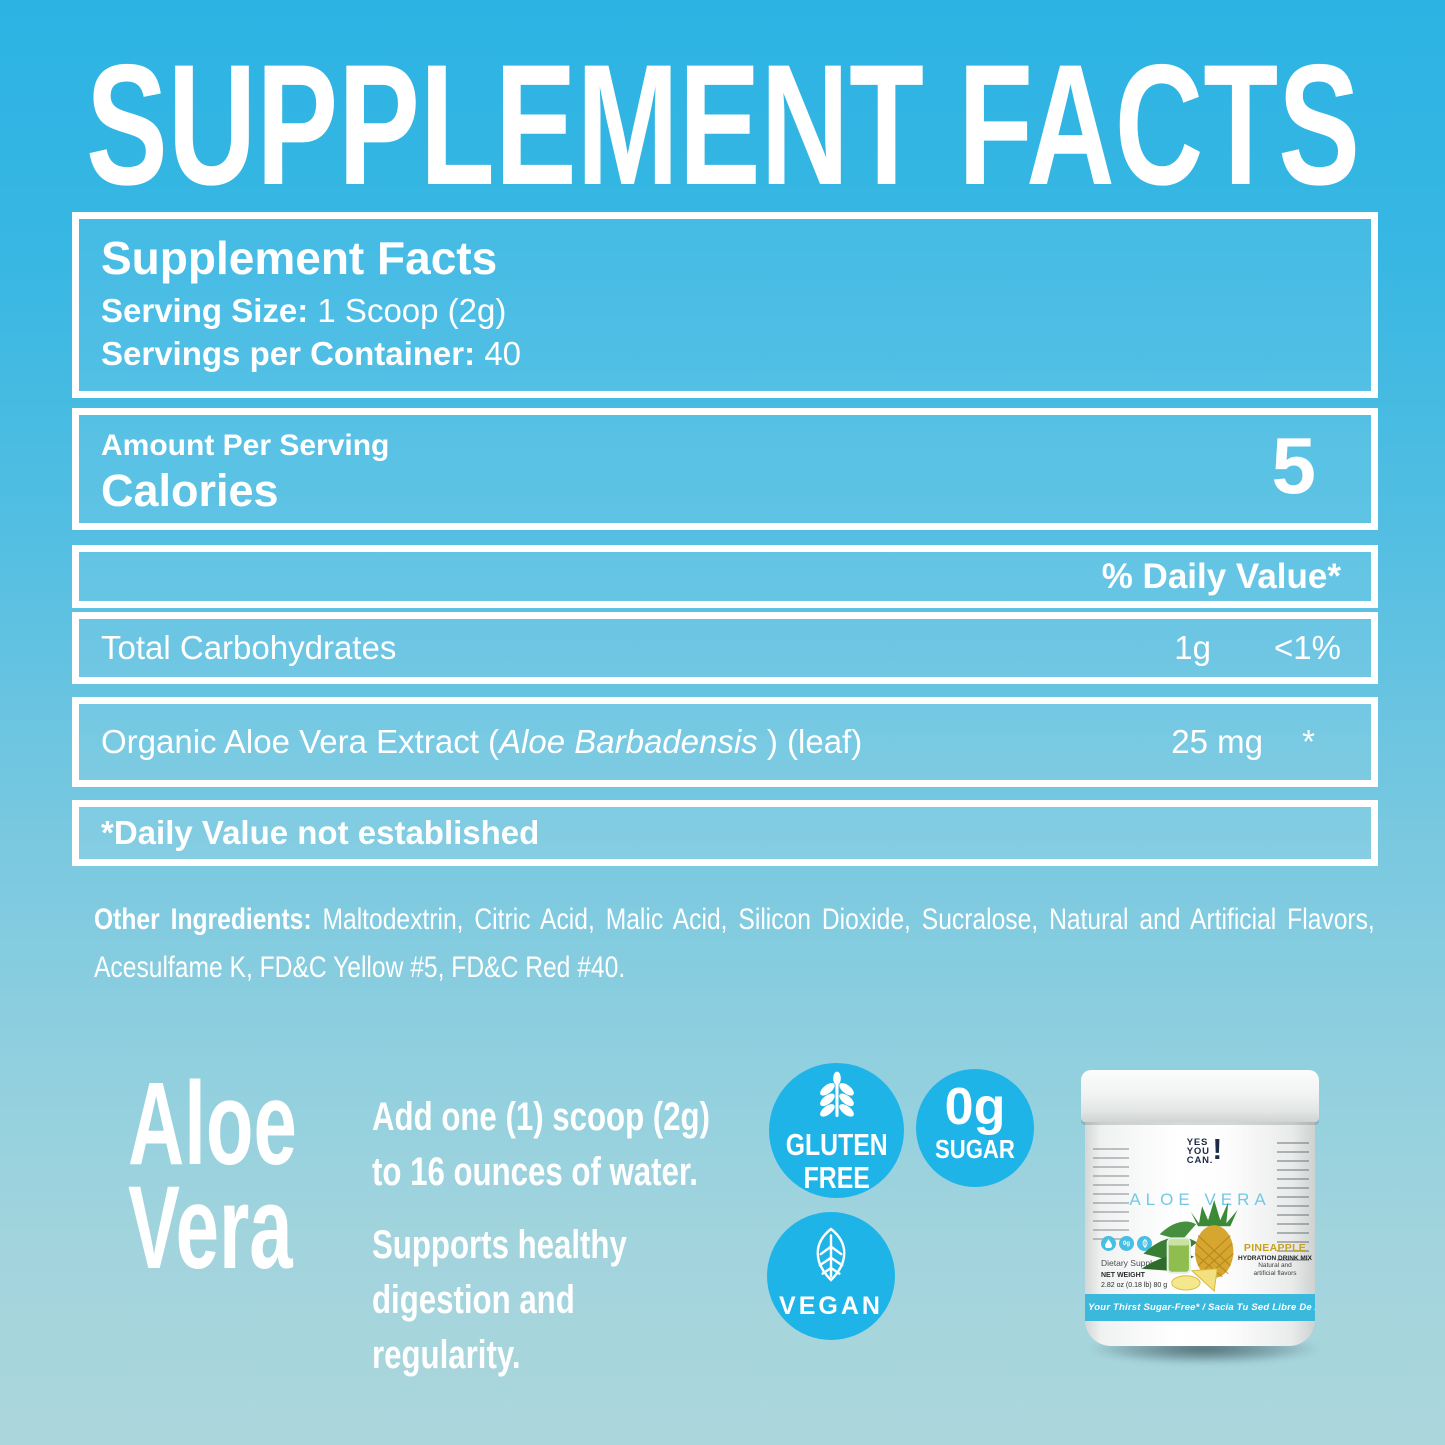 This screenshot has height=1445, width=1445. Describe the element at coordinates (203, 919) in the screenshot. I see `other-ingredients-label: Other Ingredients:` at that location.